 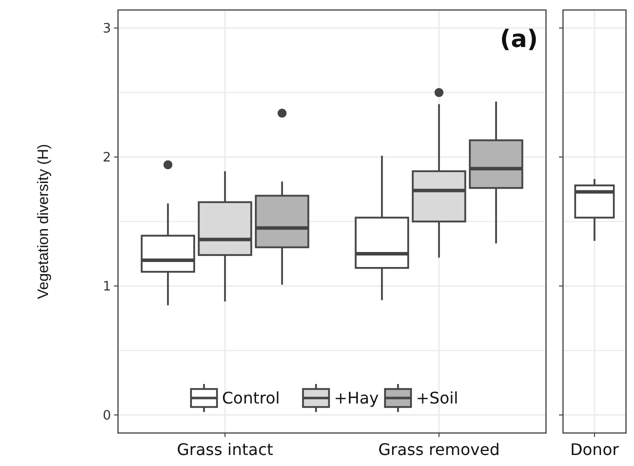 What do you see at coordinates (519, 39) in the screenshot?
I see `text: (a)` at bounding box center [519, 39].